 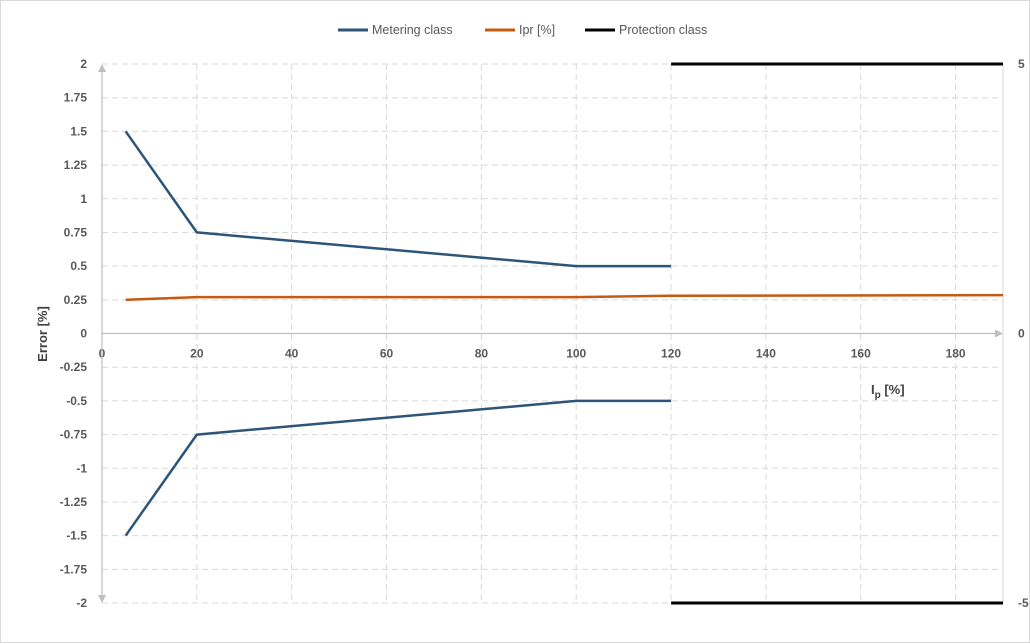 What do you see at coordinates (74, 367) in the screenshot?
I see `y-tick-label: -0.25` at bounding box center [74, 367].